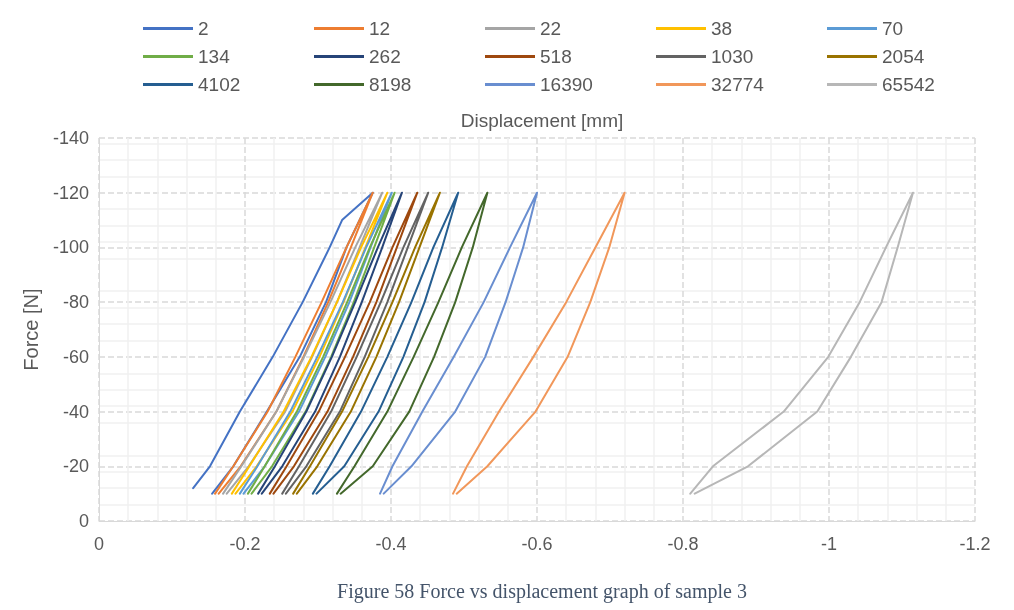  I want to click on legend-label: 2, so click(203, 28).